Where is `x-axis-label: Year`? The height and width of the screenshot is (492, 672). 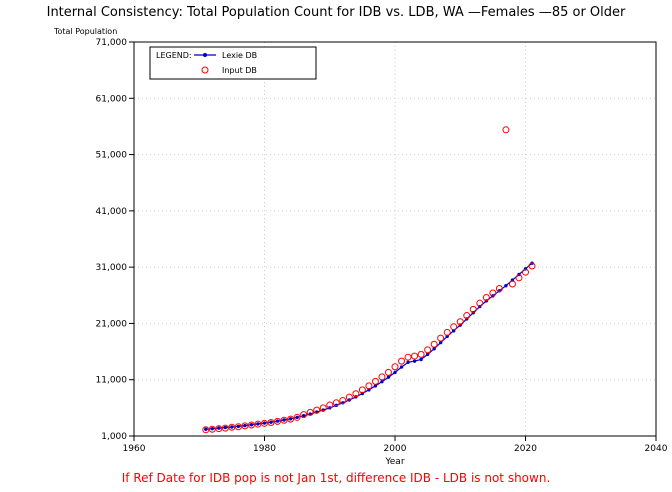
x-axis-label: Year is located at coordinates (394, 462).